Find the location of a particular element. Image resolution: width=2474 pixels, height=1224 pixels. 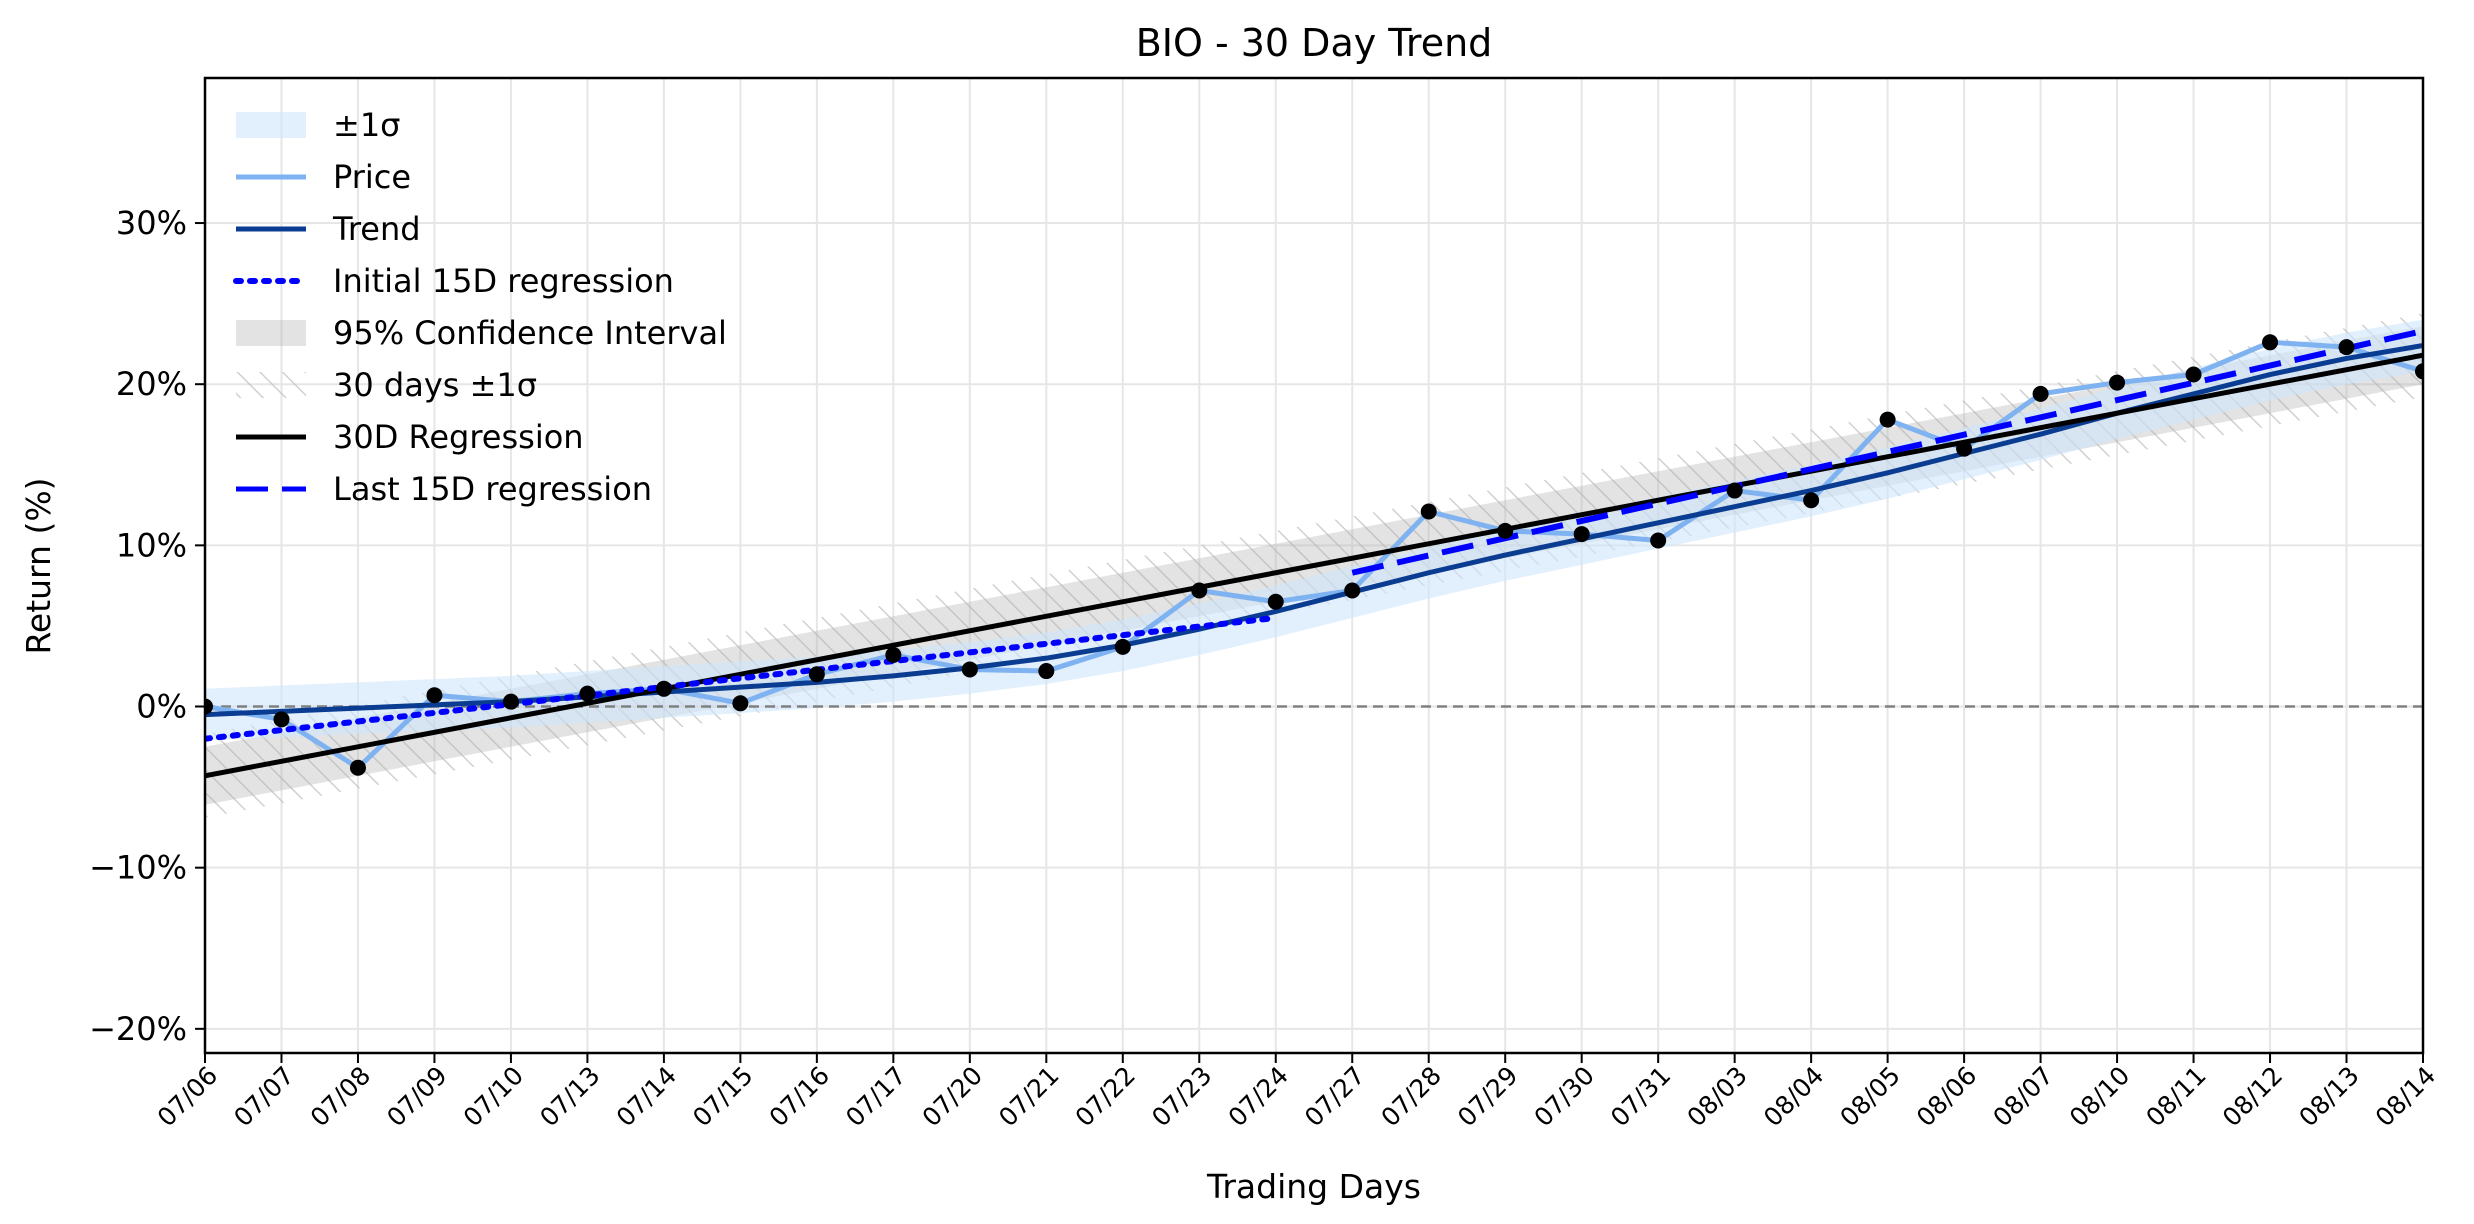

y-tick-label: −20% is located at coordinates (138, 1029).